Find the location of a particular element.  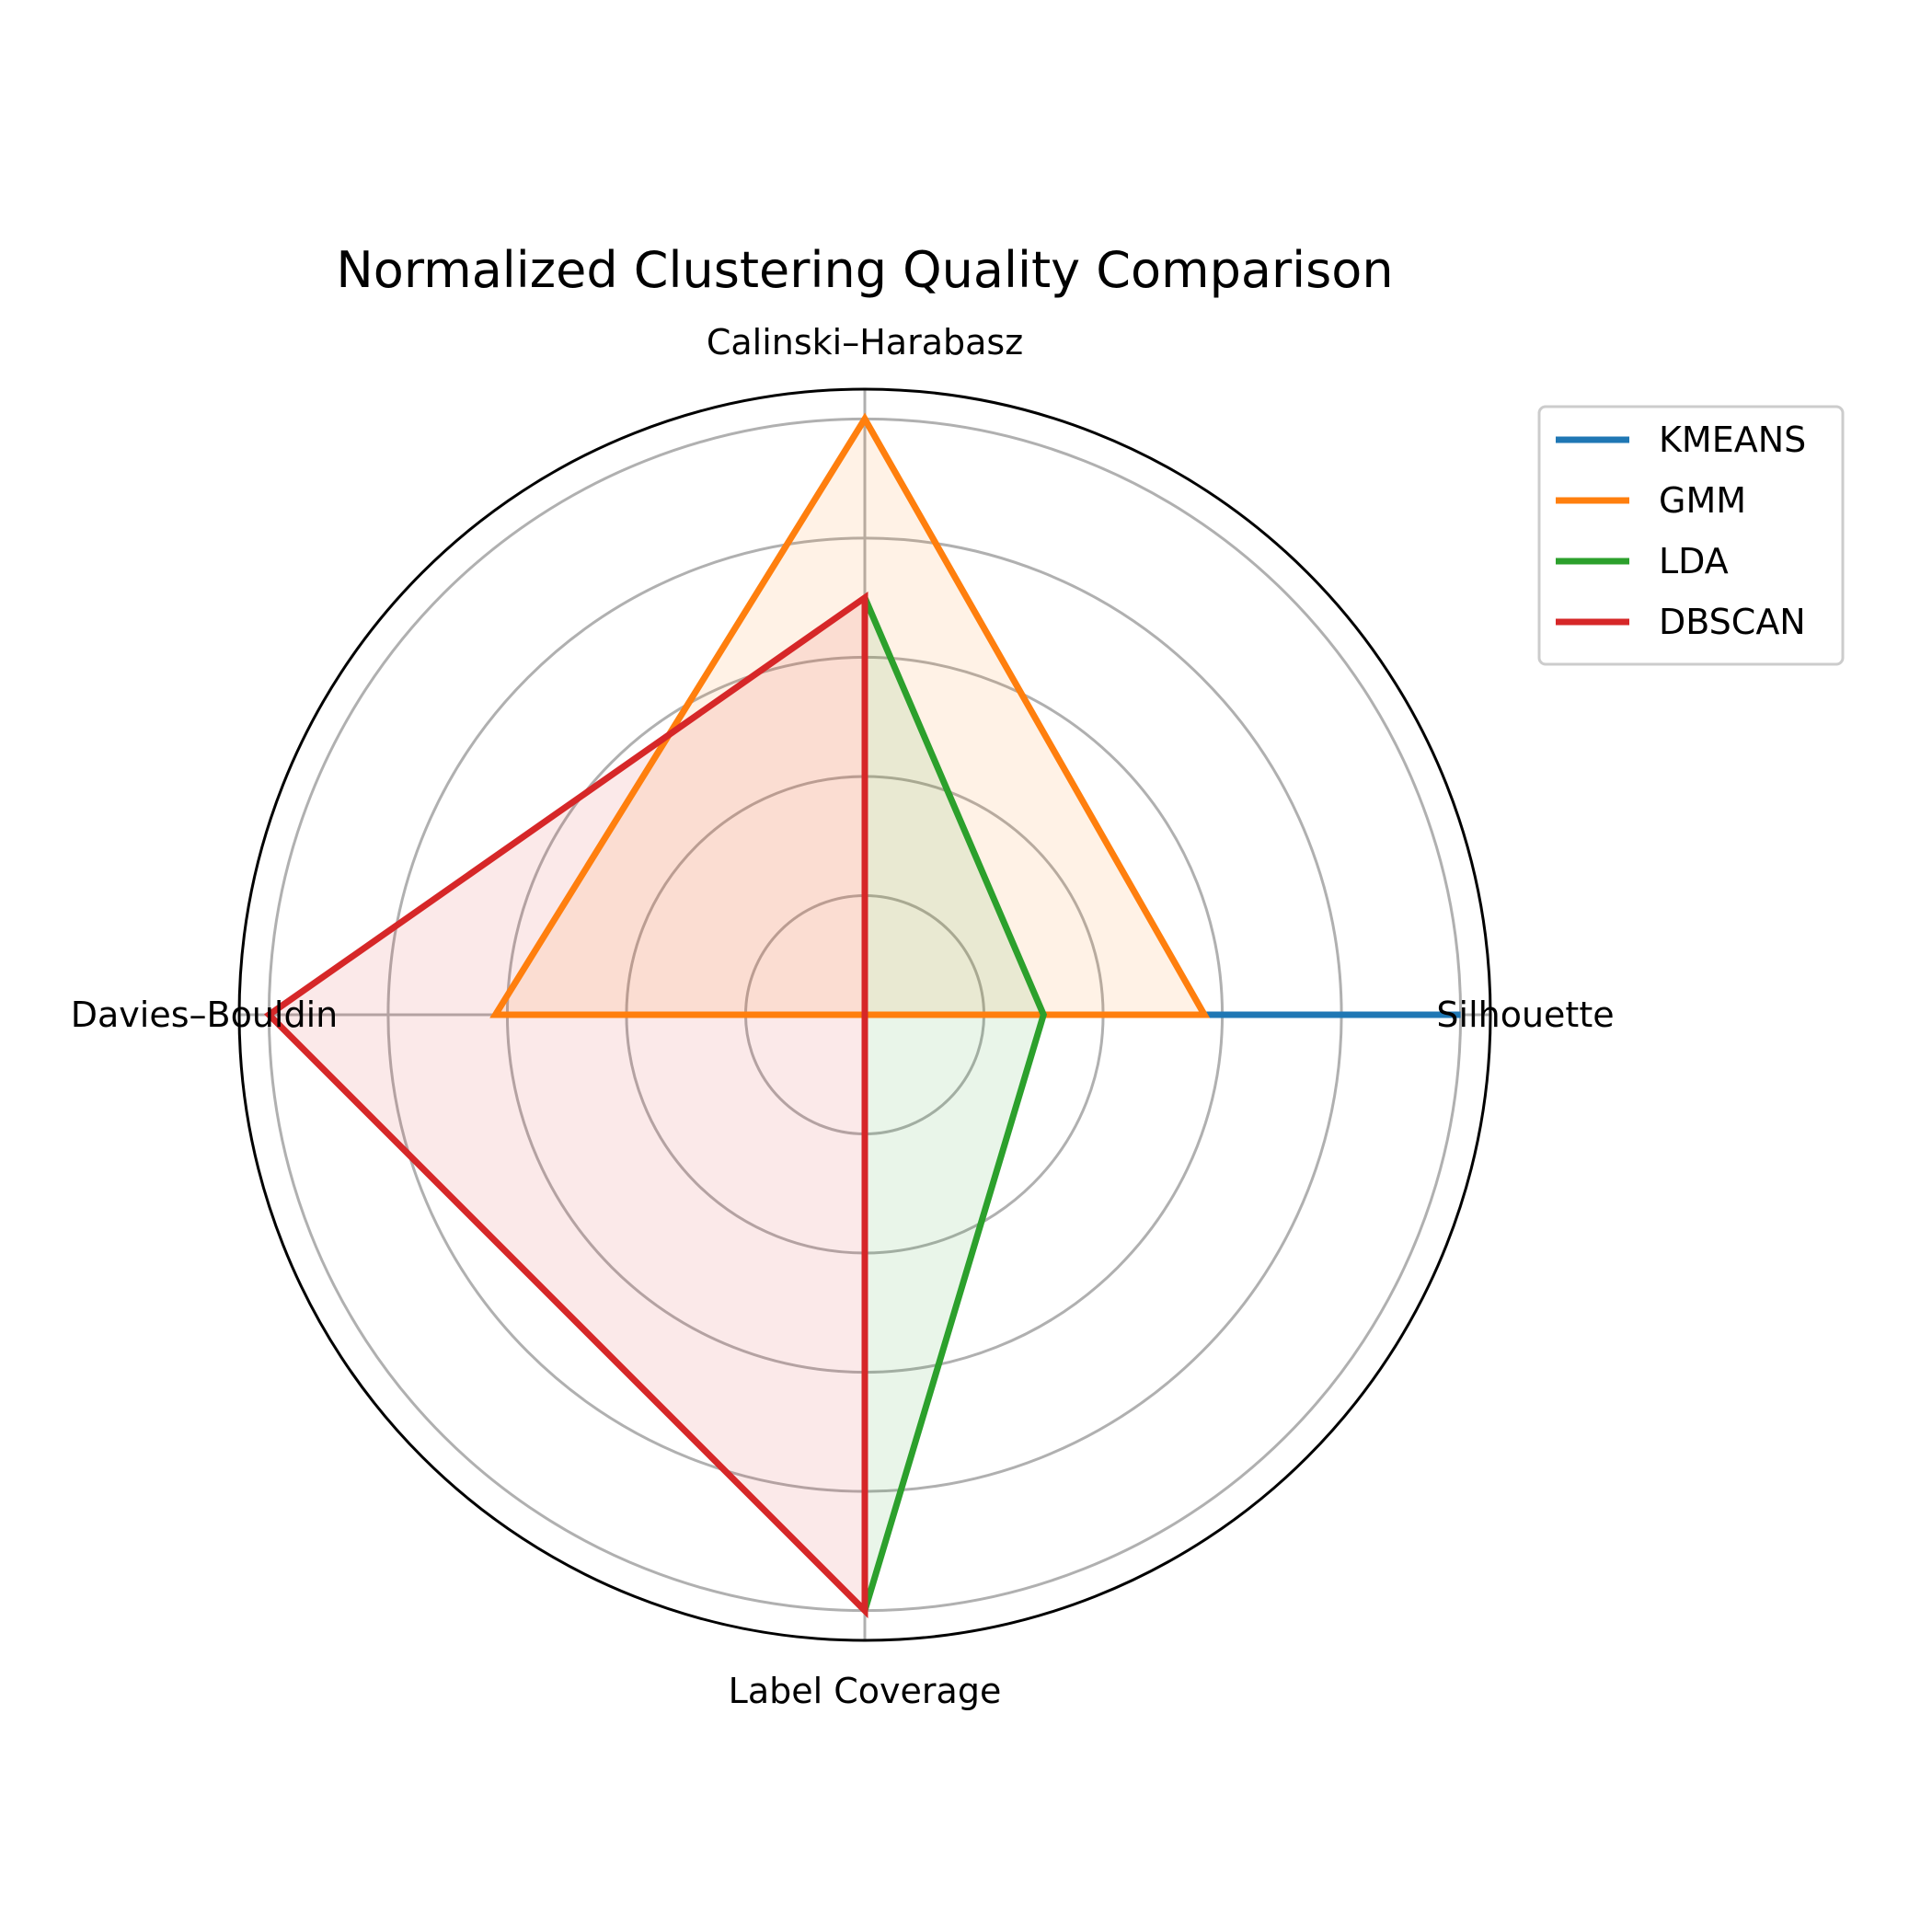

axis-label-2: Calinski–Harabasz is located at coordinates (865, 342).